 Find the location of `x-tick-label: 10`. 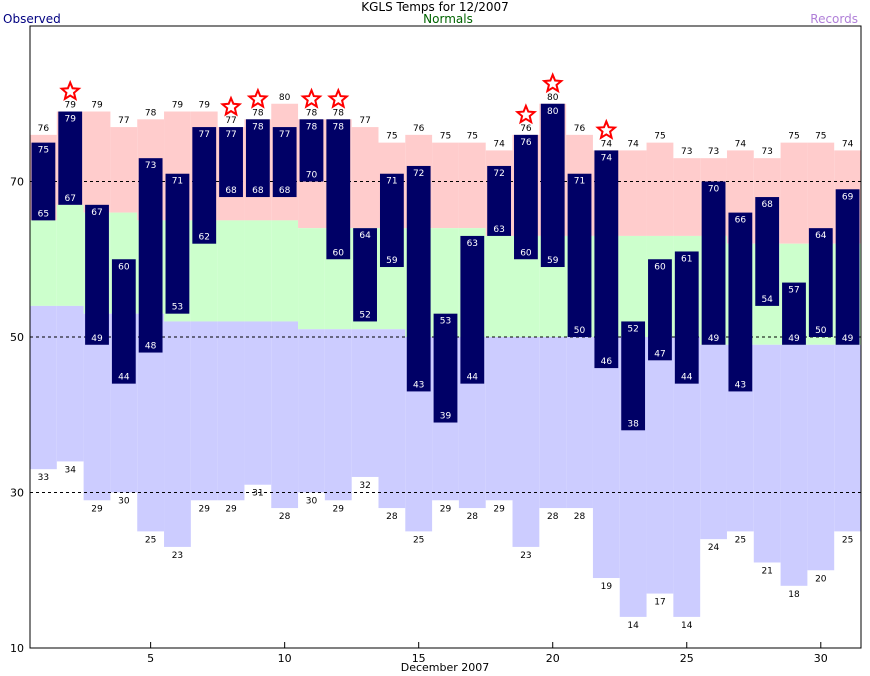

x-tick-label: 10 is located at coordinates (285, 658).